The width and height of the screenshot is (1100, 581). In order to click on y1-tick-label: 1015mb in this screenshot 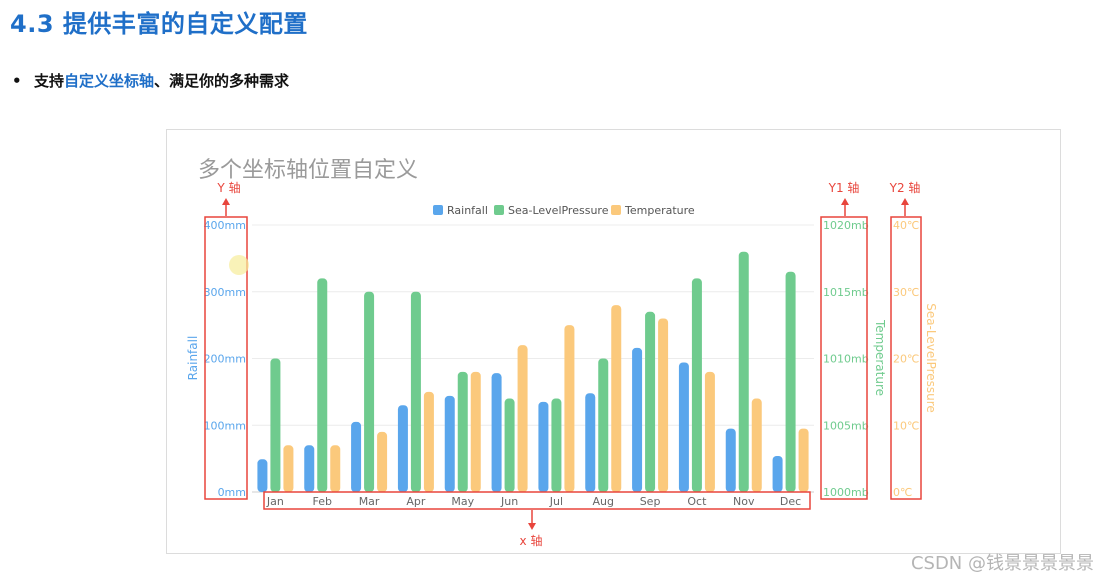, I will do `click(846, 292)`.